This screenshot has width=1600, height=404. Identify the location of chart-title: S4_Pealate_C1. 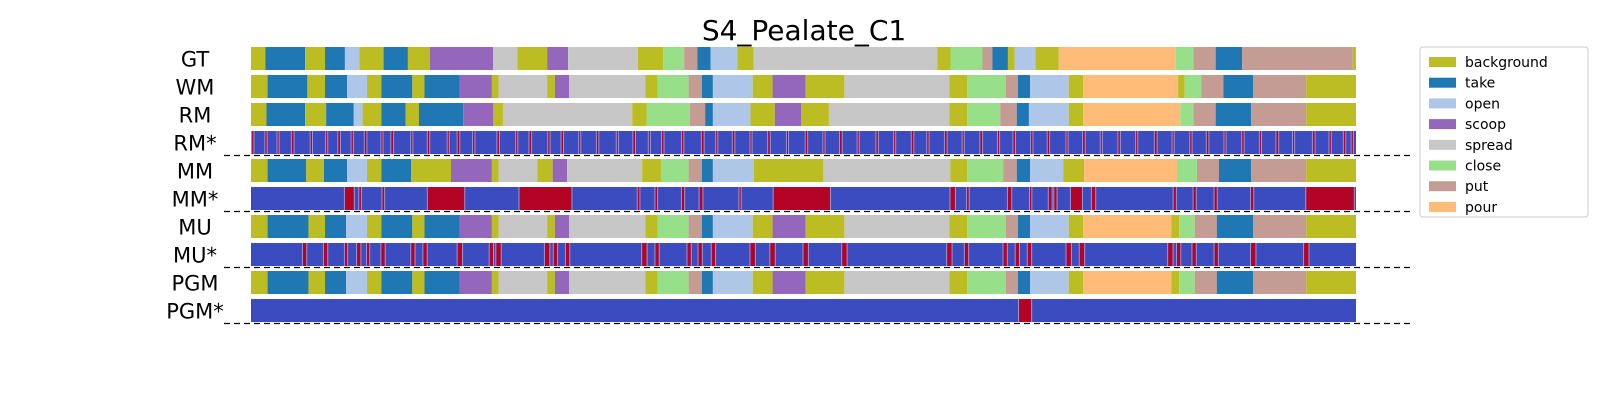
(804, 30).